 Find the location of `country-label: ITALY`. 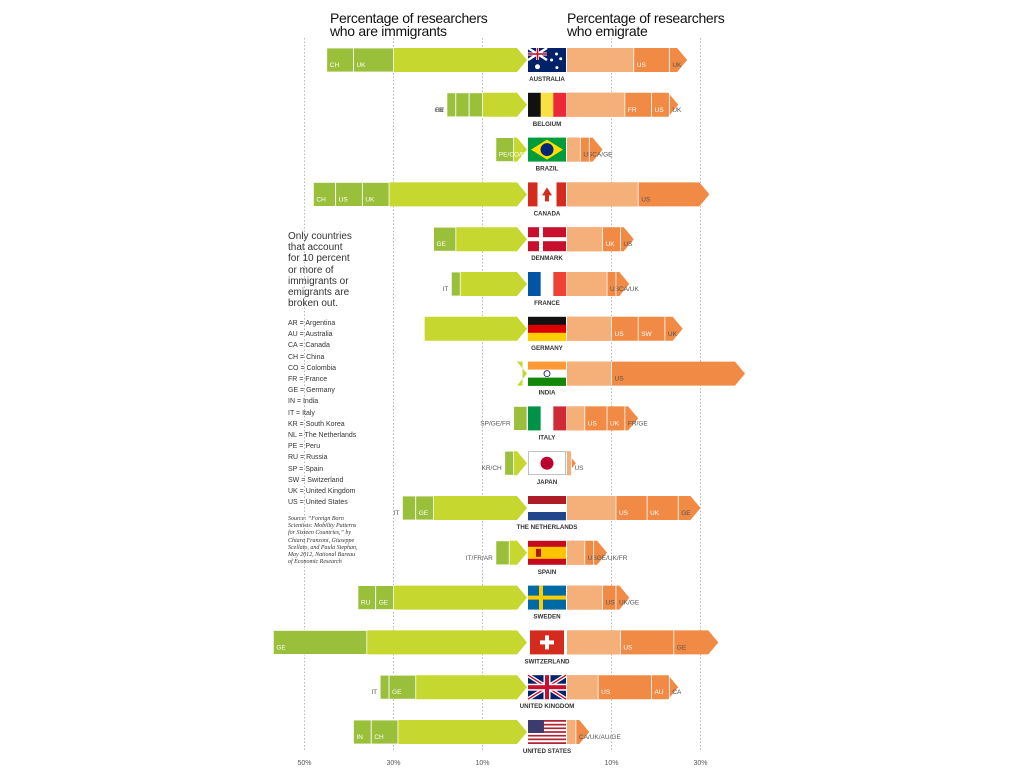

country-label: ITALY is located at coordinates (548, 437).